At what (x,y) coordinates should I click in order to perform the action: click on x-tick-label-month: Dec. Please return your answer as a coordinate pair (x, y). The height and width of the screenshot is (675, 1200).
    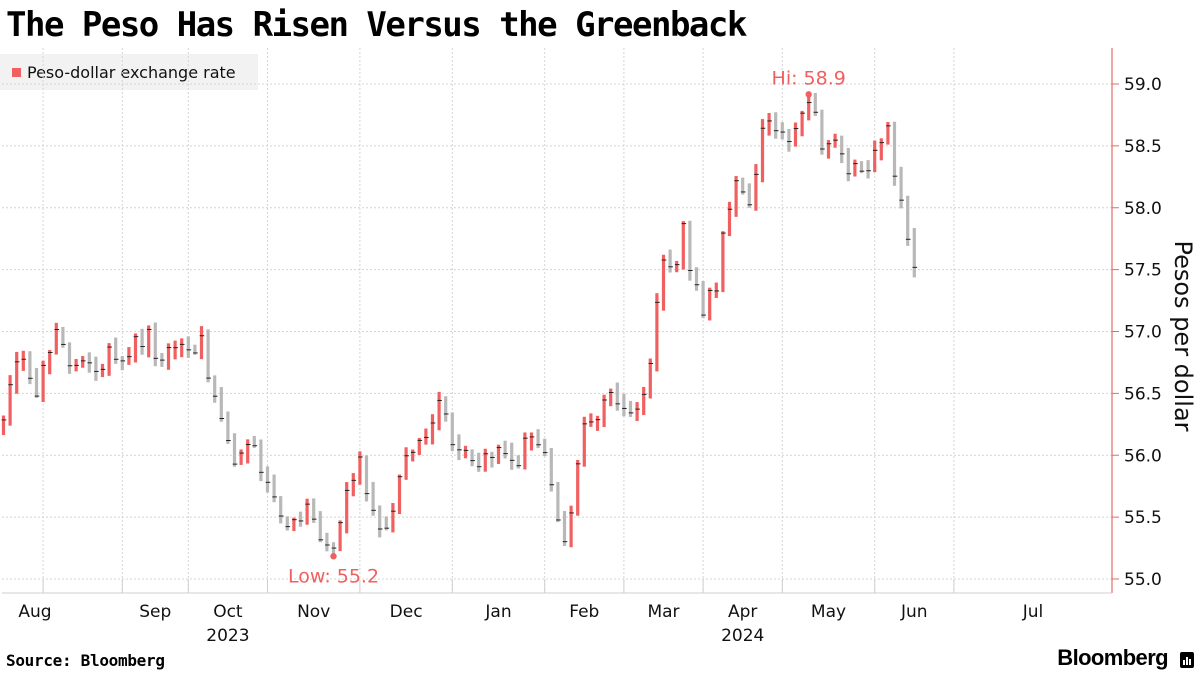
    Looking at the image, I should click on (406, 612).